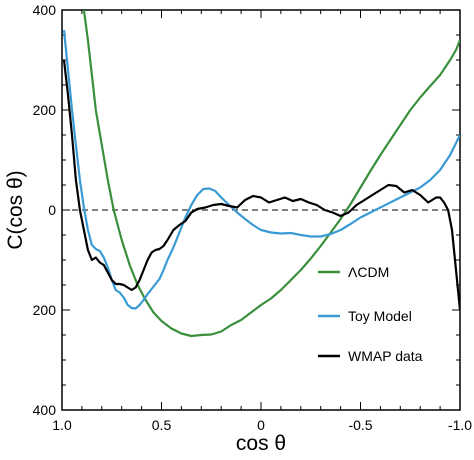 The height and width of the screenshot is (460, 474). I want to click on y-tick-label: 0, so click(52, 210).